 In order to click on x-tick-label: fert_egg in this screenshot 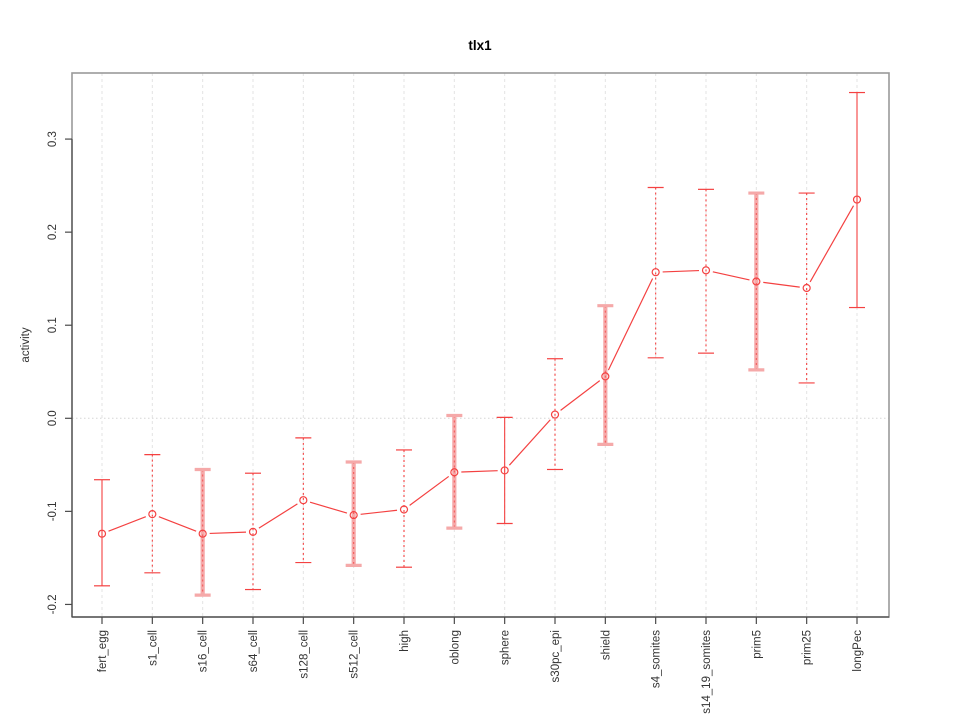, I will do `click(103, 651)`.